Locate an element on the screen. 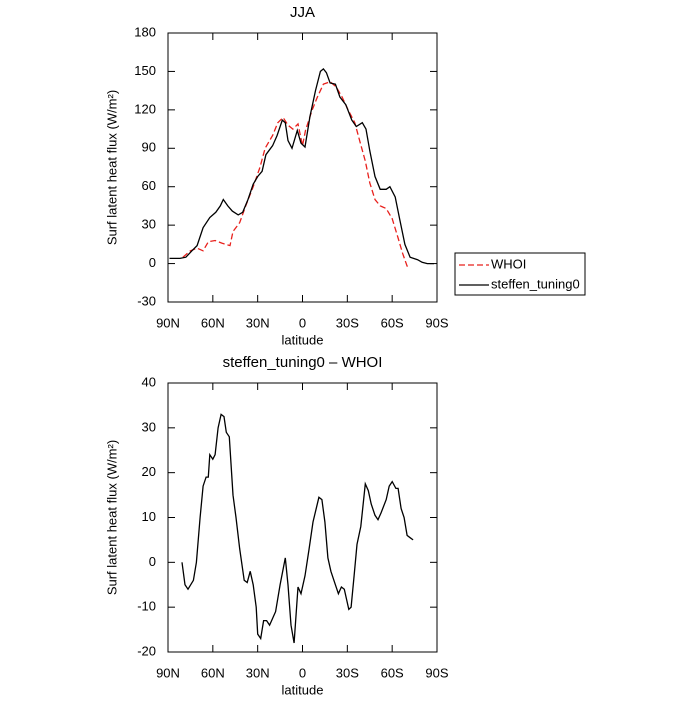  legend-label: steffen_tuning0 is located at coordinates (535, 283).